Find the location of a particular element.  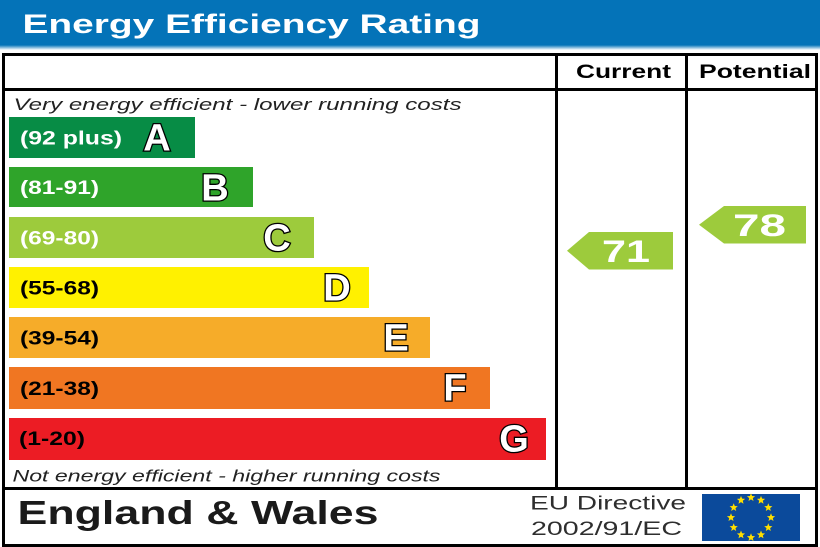

svg-text: Potential is located at coordinates (755, 72).